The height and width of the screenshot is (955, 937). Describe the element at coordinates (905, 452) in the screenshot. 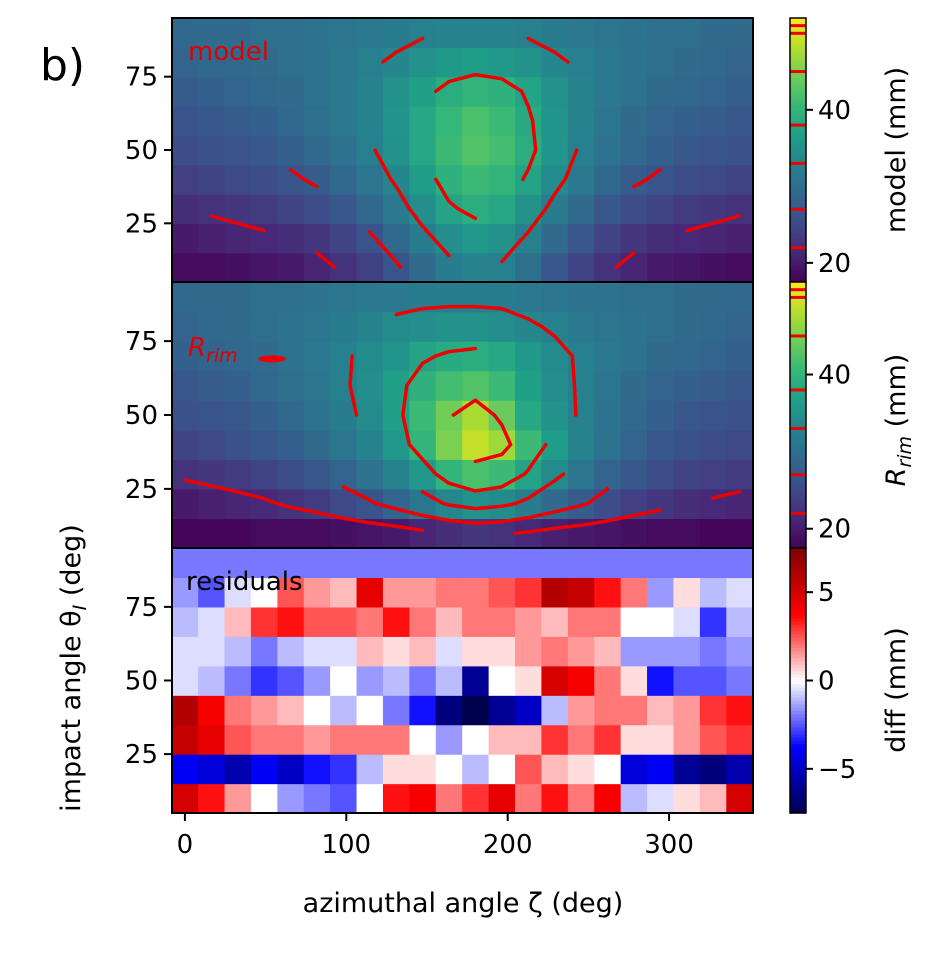

I see `rim-colorbar-label-sub: rim` at that location.